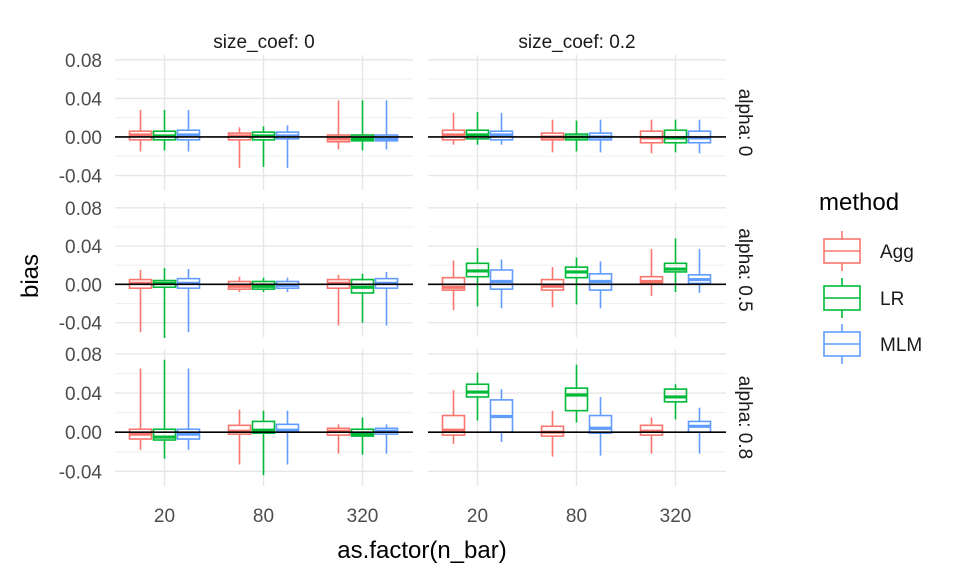 The height and width of the screenshot is (576, 960). What do you see at coordinates (421, 550) in the screenshot?
I see `x-axis-title: as.factor(n_bar)` at bounding box center [421, 550].